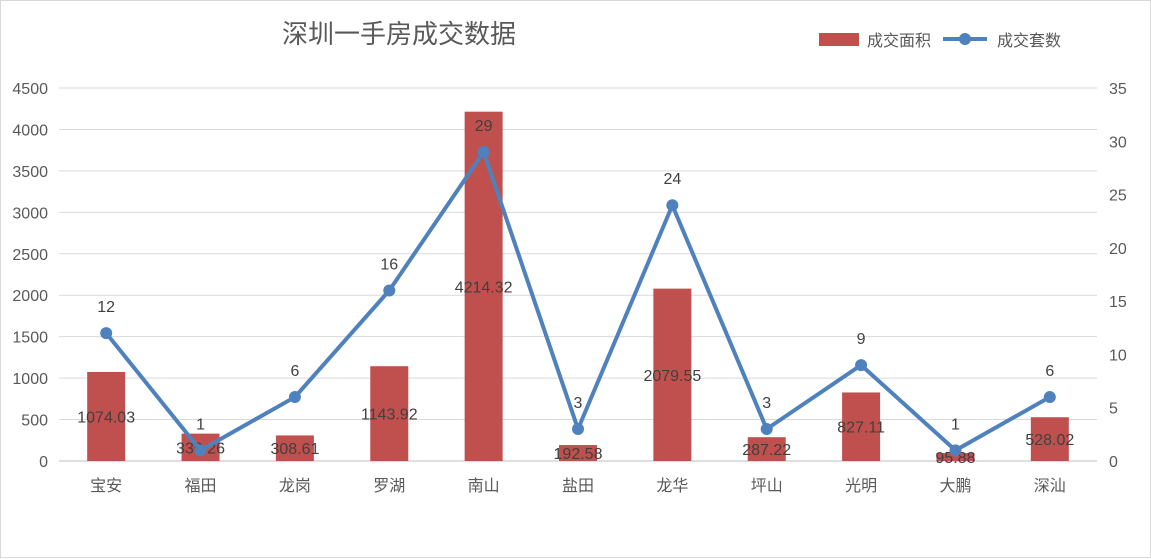 This screenshot has height=559, width=1151. Describe the element at coordinates (1118, 196) in the screenshot. I see `right-axis-tick-label: 25` at that location.